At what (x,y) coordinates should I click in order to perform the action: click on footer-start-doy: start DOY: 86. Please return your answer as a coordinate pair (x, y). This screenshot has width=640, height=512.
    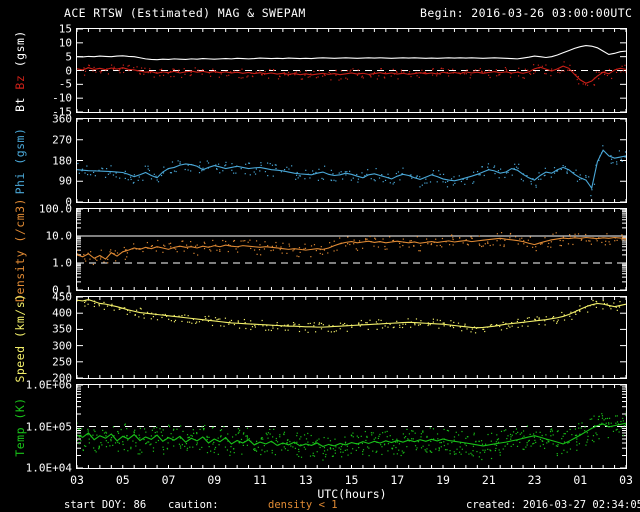
    Looking at the image, I should click on (105, 505).